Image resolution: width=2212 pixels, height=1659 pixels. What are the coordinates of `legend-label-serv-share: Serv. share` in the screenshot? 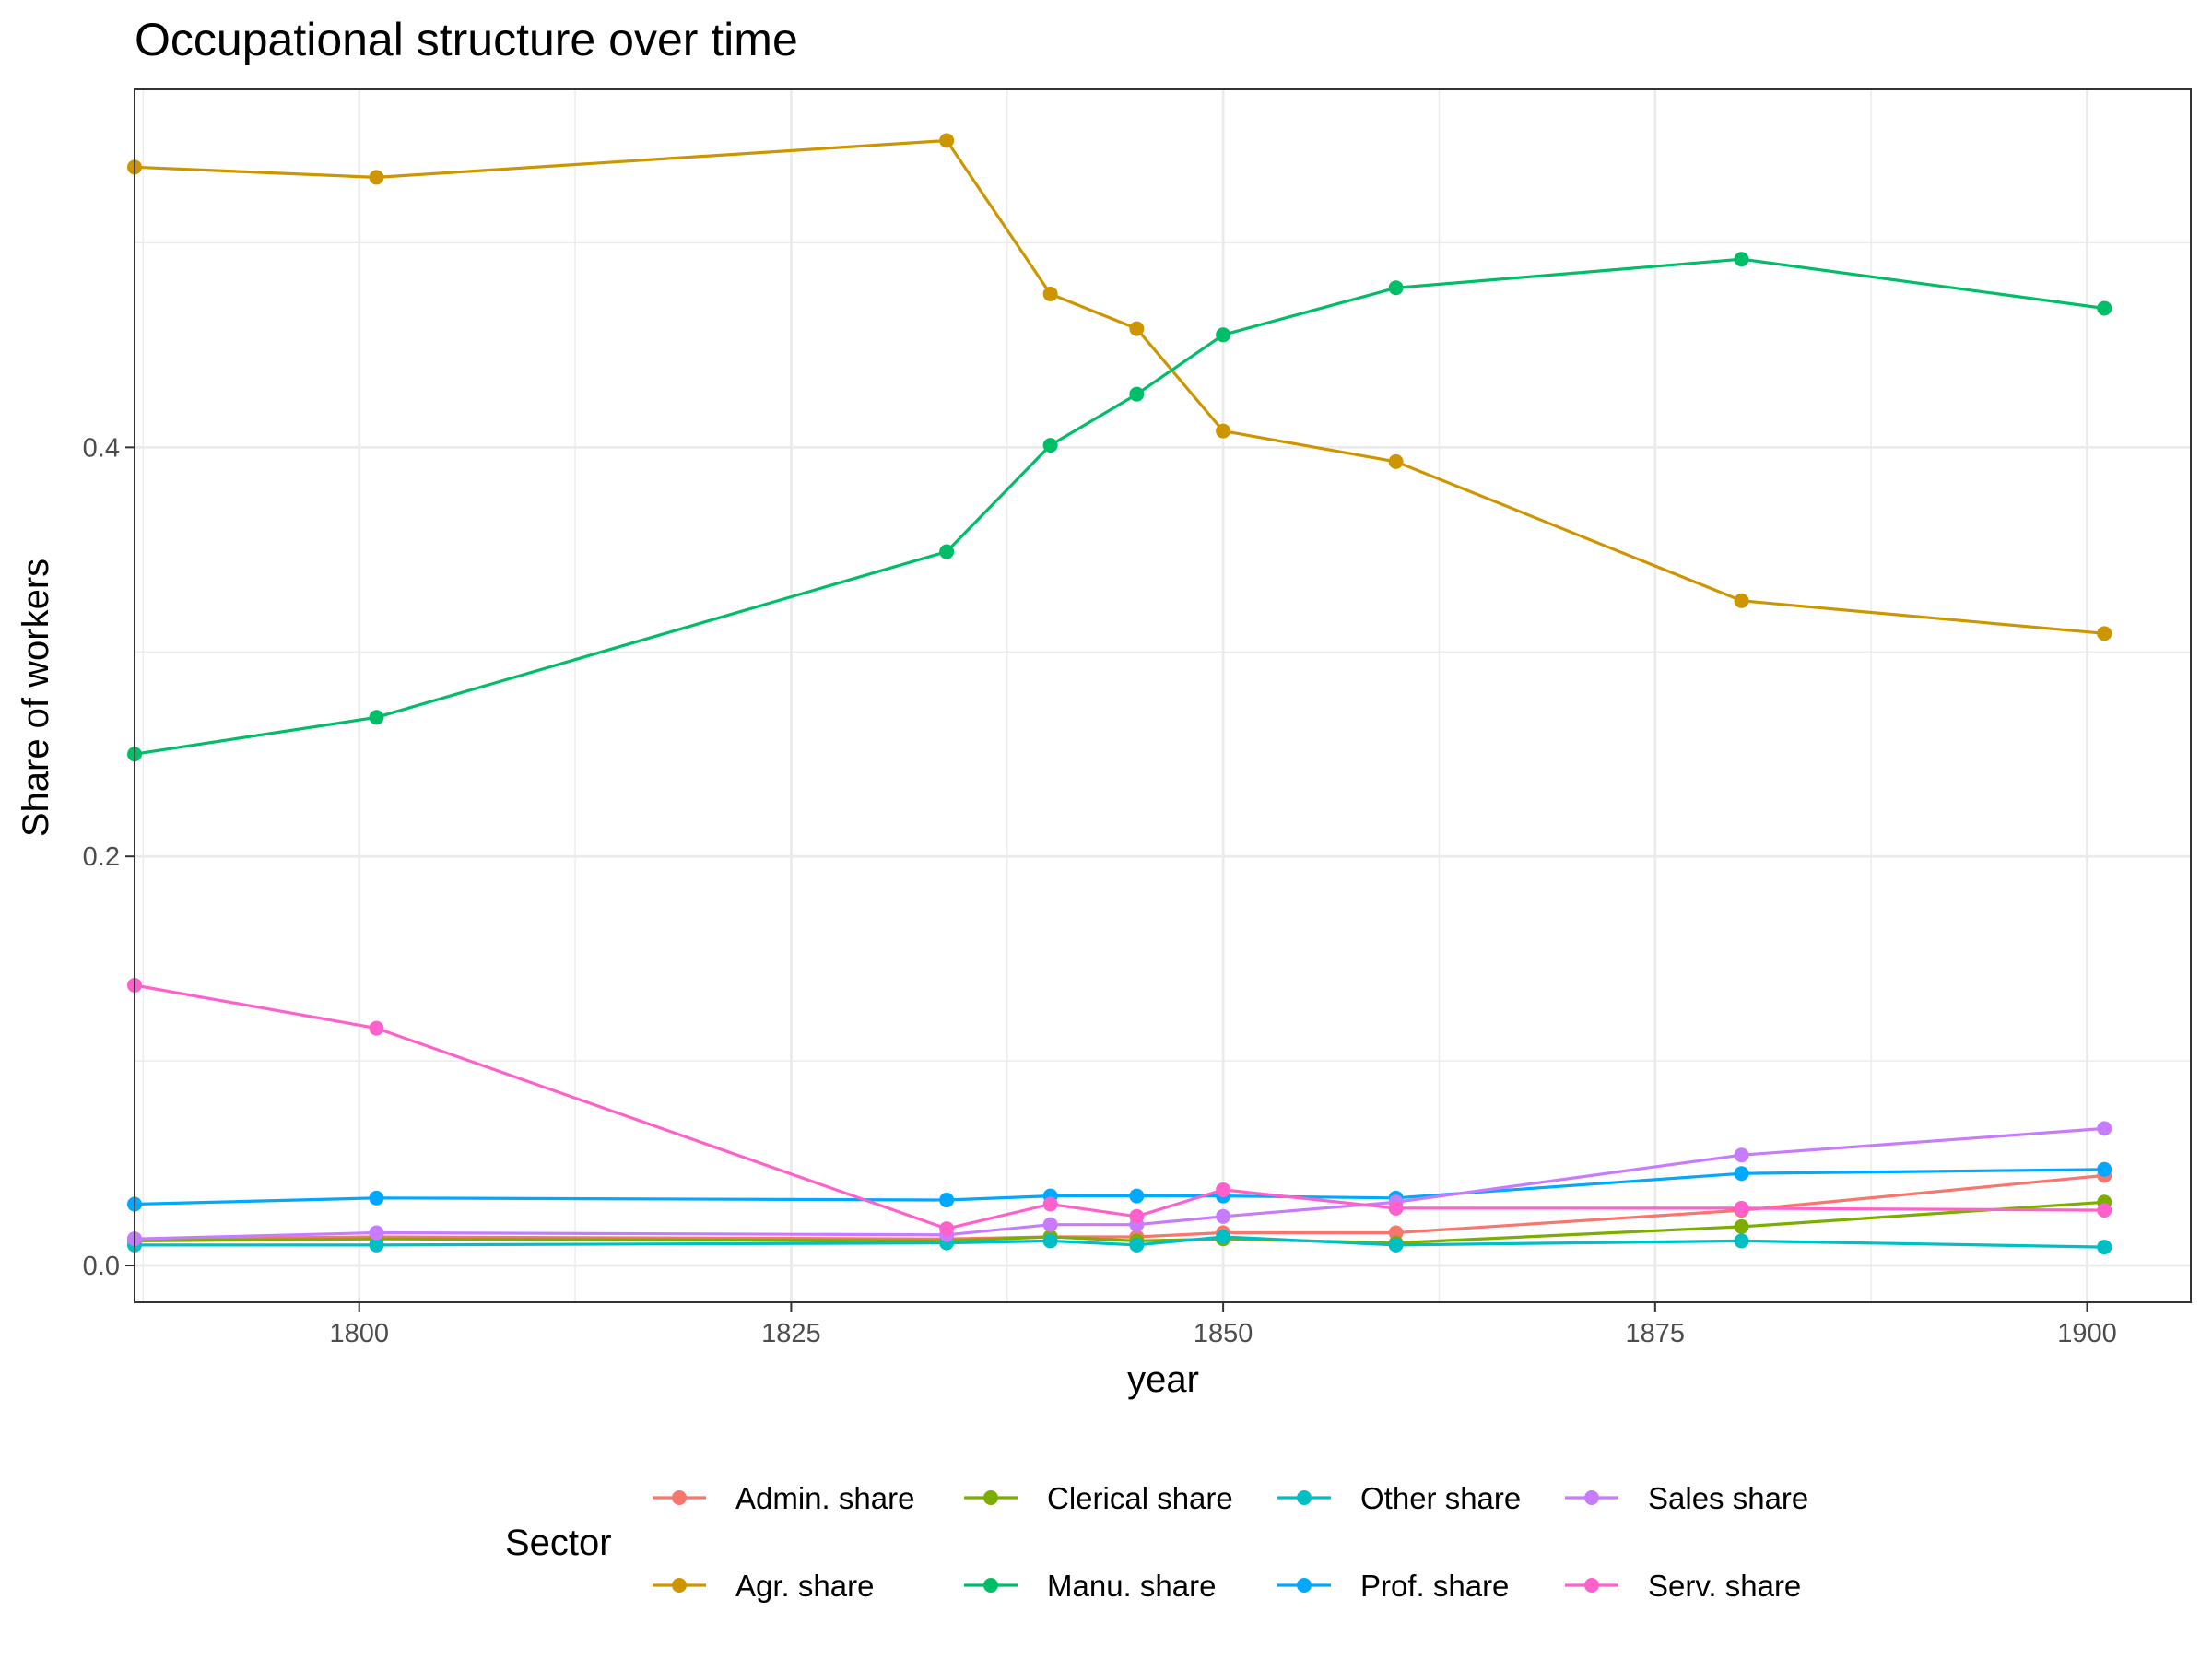 It's located at (1724, 1586).